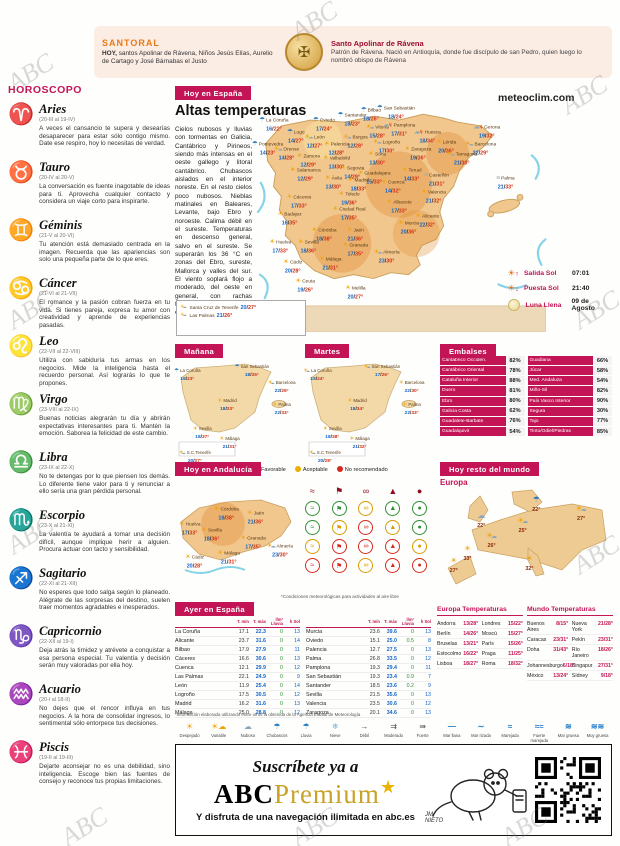 The height and width of the screenshot is (846, 620). What do you see at coordinates (515, 663) in the screenshot?
I see `city-temp: 18/32°` at bounding box center [515, 663].